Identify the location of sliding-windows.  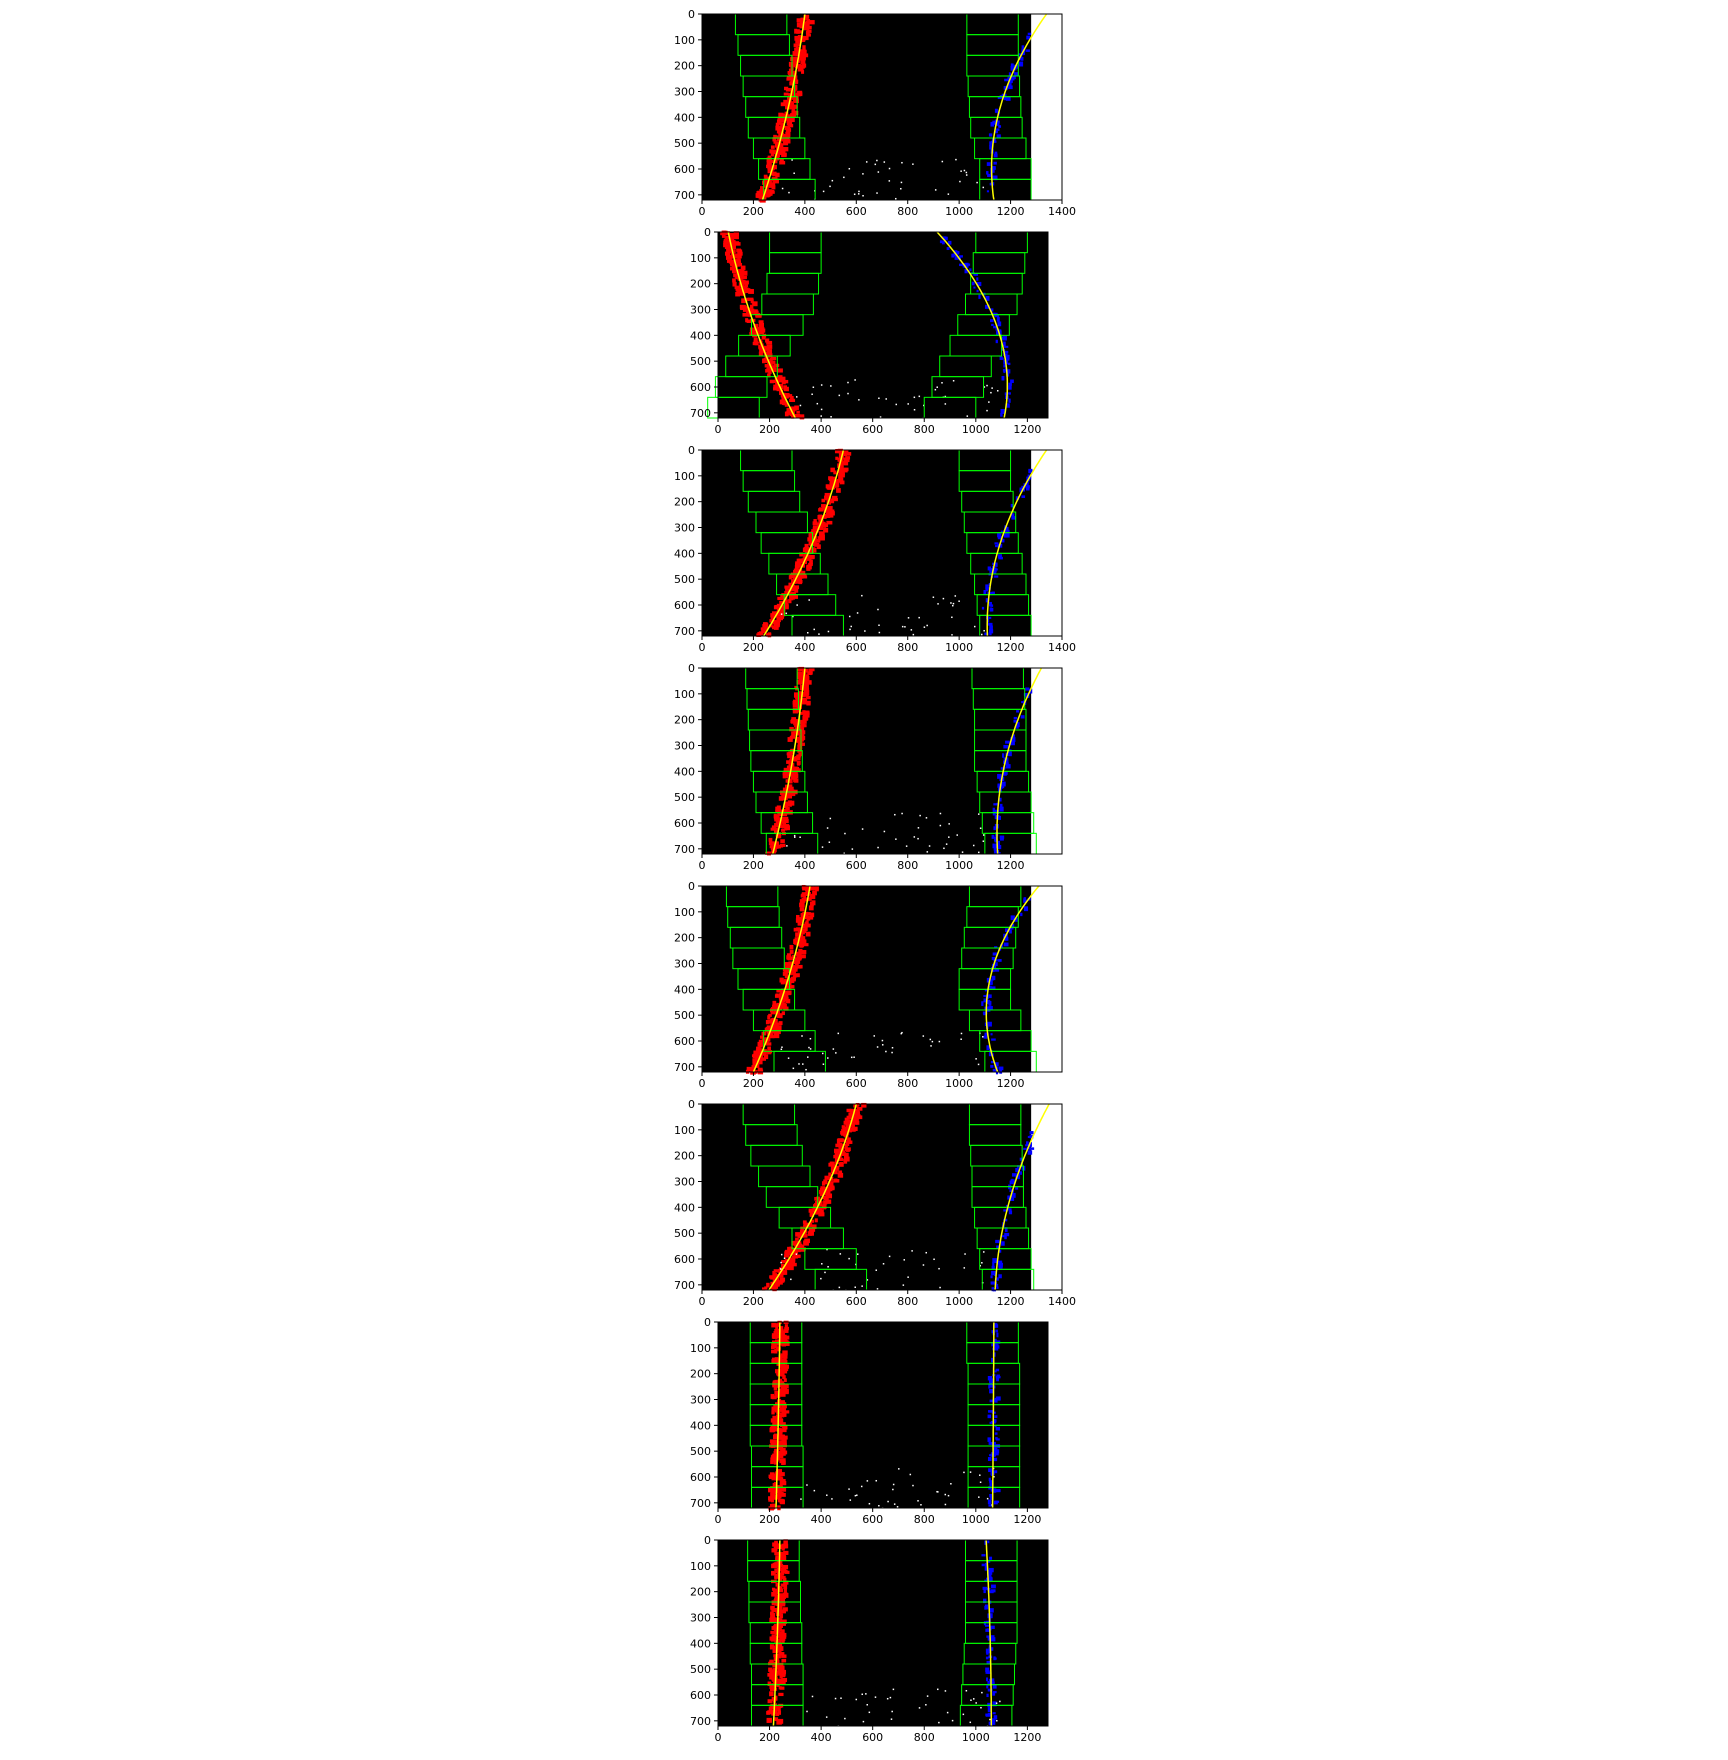
(886, 543).